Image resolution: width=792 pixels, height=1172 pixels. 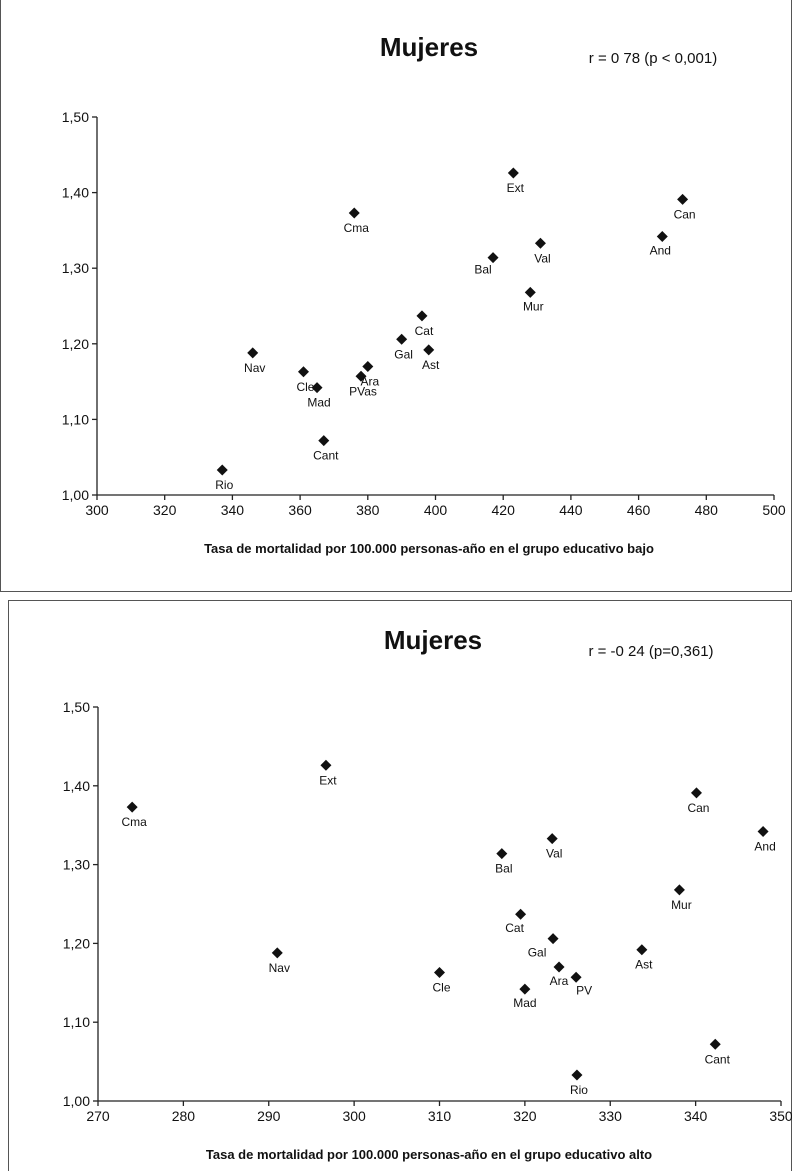 What do you see at coordinates (134, 822) in the screenshot?
I see `data-point-label: Cma` at bounding box center [134, 822].